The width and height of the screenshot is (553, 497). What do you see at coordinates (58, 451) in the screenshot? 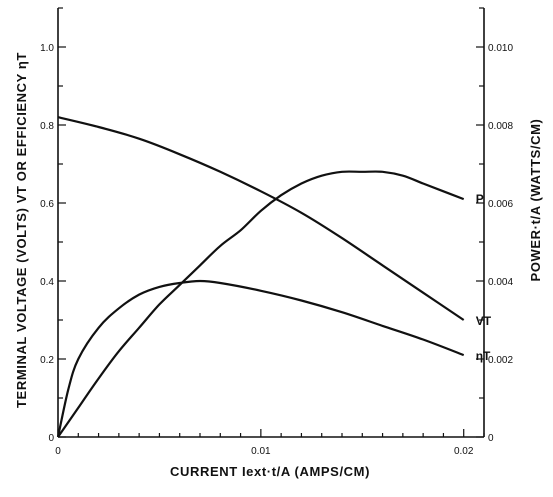
I see `x-tick-label: 0` at bounding box center [58, 451].